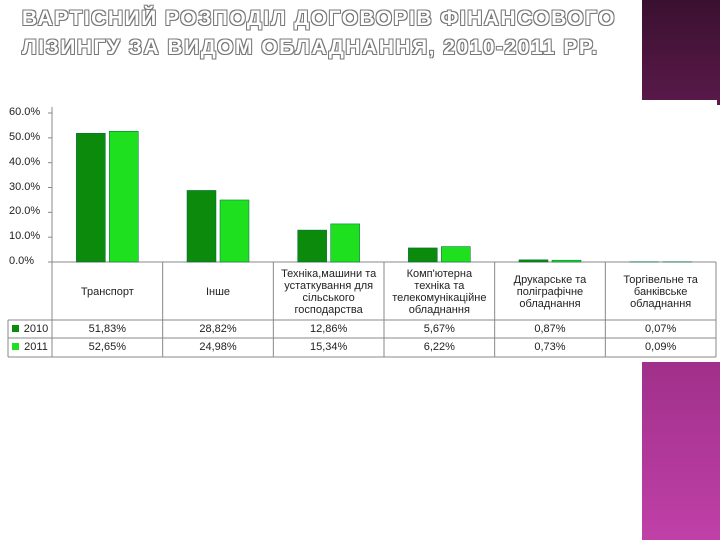 The image size is (720, 540). I want to click on data-label: 51,83%, so click(107, 329).